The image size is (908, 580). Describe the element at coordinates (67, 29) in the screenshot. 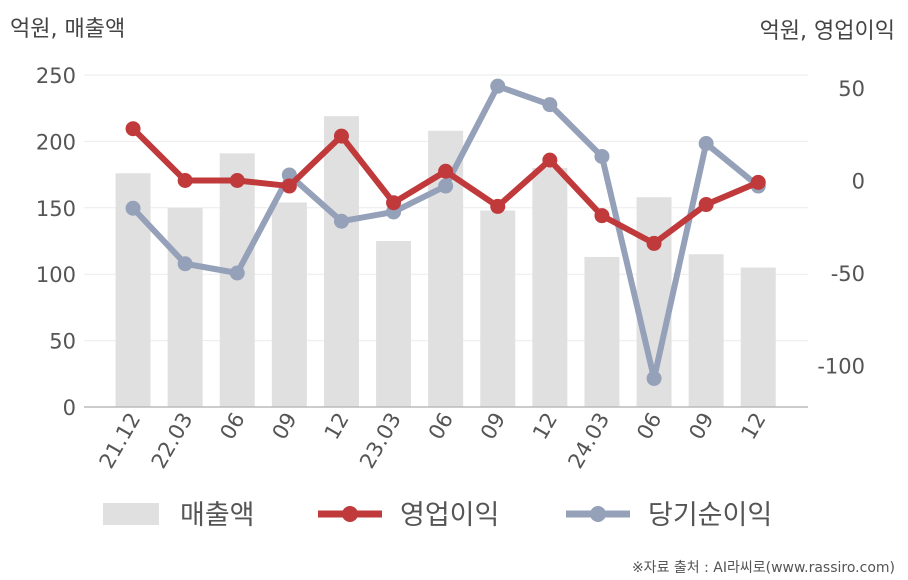

I see `left-axis-unit-label: 억원, 매출액` at that location.